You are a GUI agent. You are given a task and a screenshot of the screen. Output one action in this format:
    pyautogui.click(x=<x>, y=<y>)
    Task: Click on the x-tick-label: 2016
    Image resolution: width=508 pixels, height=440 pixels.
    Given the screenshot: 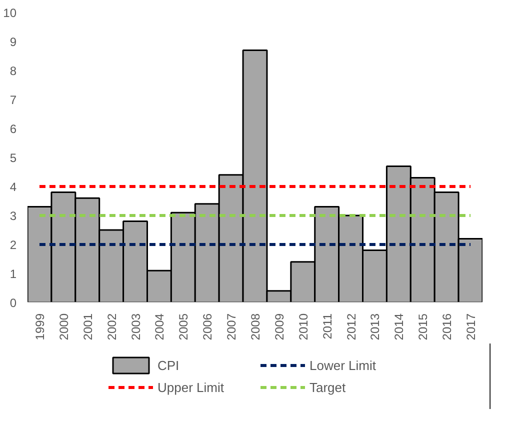 What is the action you would take?
    pyautogui.click(x=447, y=326)
    